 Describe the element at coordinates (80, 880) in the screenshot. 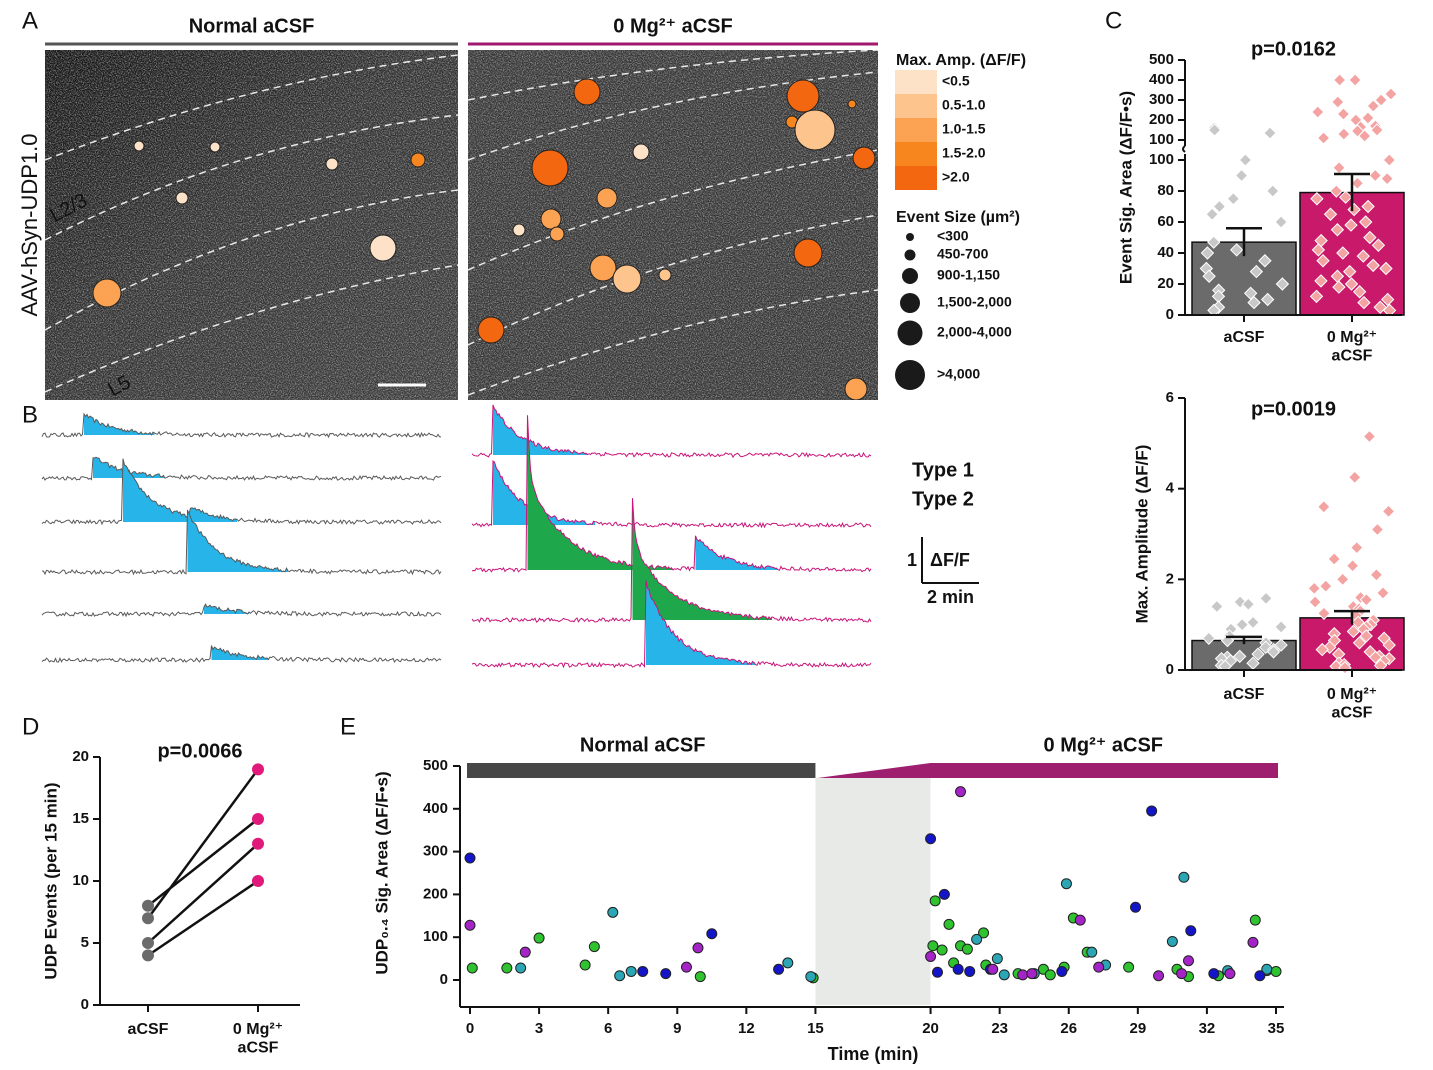

I see `y-tick-label: 10` at that location.